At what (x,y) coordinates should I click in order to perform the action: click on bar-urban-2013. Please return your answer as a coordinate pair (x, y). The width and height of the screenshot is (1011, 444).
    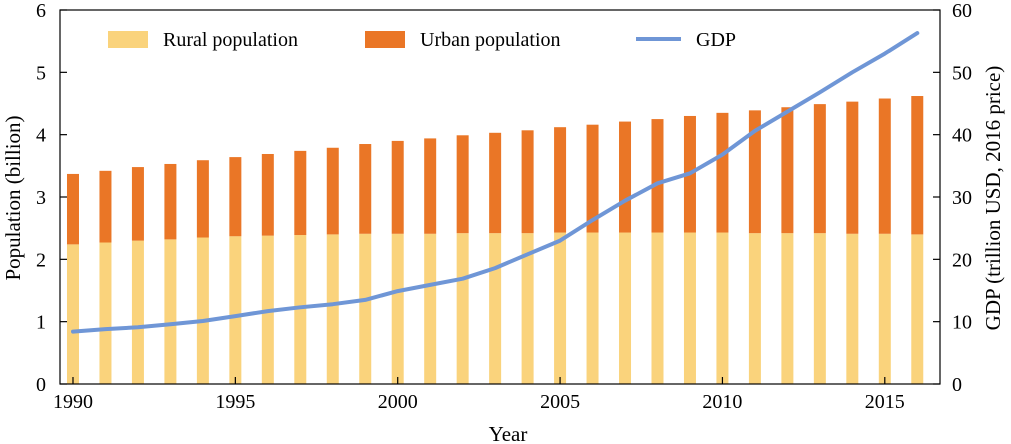
    Looking at the image, I should click on (819, 169).